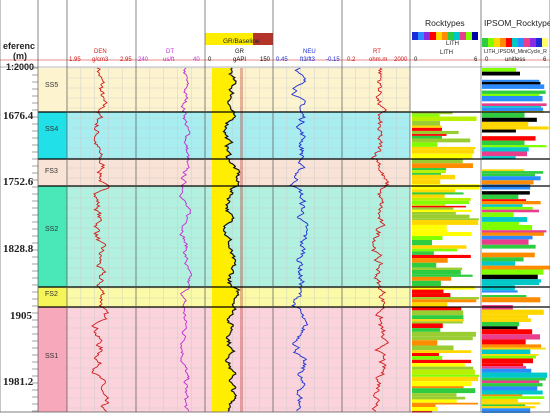 The image size is (550, 417). What do you see at coordinates (19, 46) in the screenshot?
I see `depth-track-title: eferenc` at bounding box center [19, 46].